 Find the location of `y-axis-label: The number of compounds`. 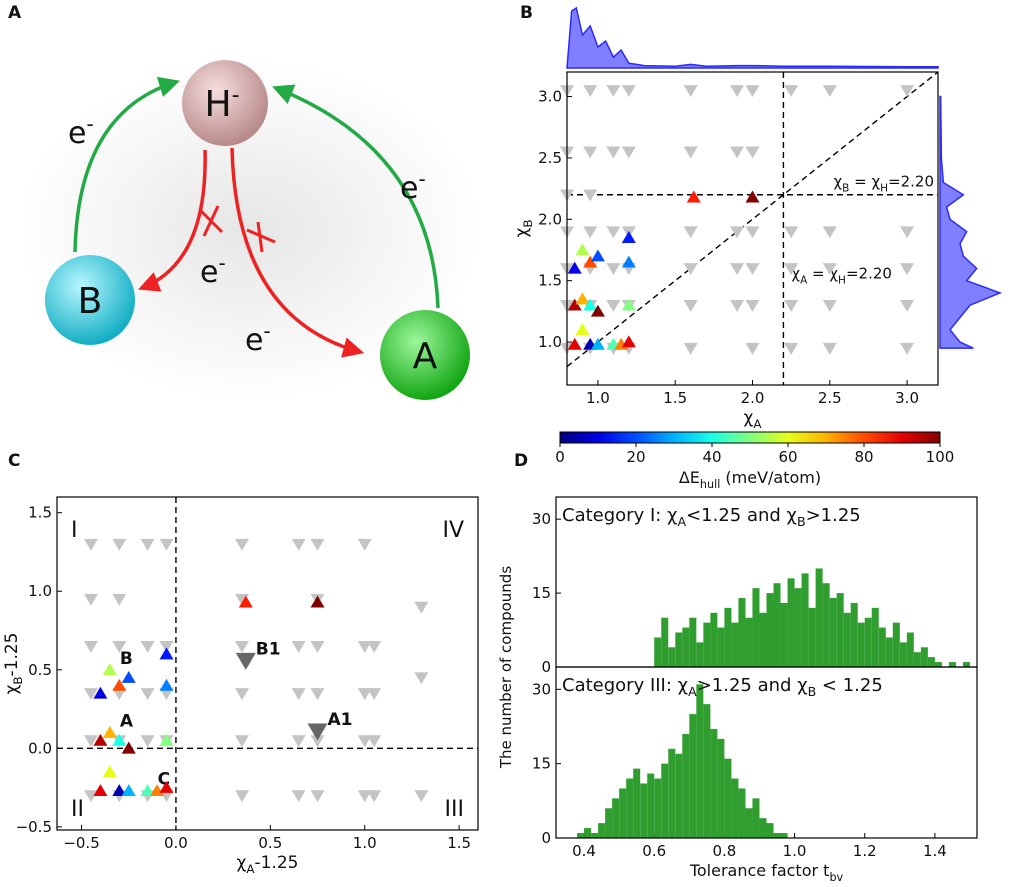

y-axis-label: The number of compounds is located at coordinates (506, 667).